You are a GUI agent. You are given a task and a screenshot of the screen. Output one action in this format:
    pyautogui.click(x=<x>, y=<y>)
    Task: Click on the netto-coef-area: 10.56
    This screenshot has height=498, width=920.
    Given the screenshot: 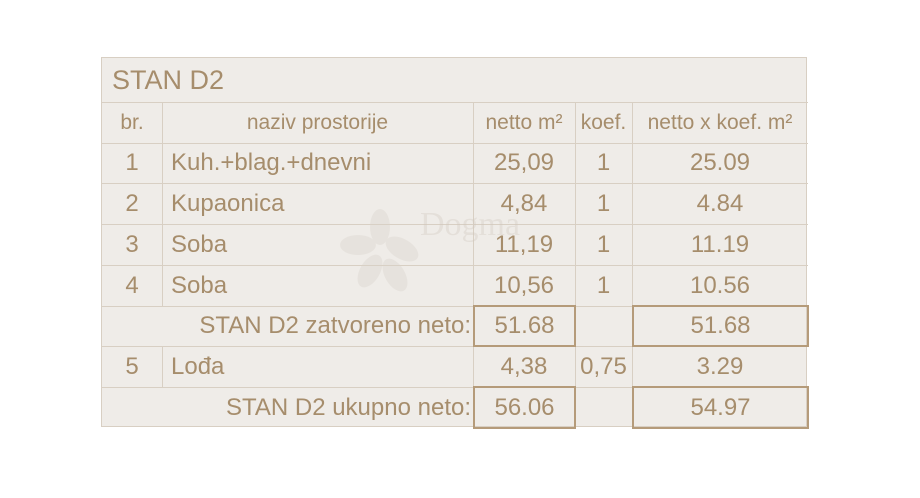 What is the action you would take?
    pyautogui.click(x=720, y=285)
    